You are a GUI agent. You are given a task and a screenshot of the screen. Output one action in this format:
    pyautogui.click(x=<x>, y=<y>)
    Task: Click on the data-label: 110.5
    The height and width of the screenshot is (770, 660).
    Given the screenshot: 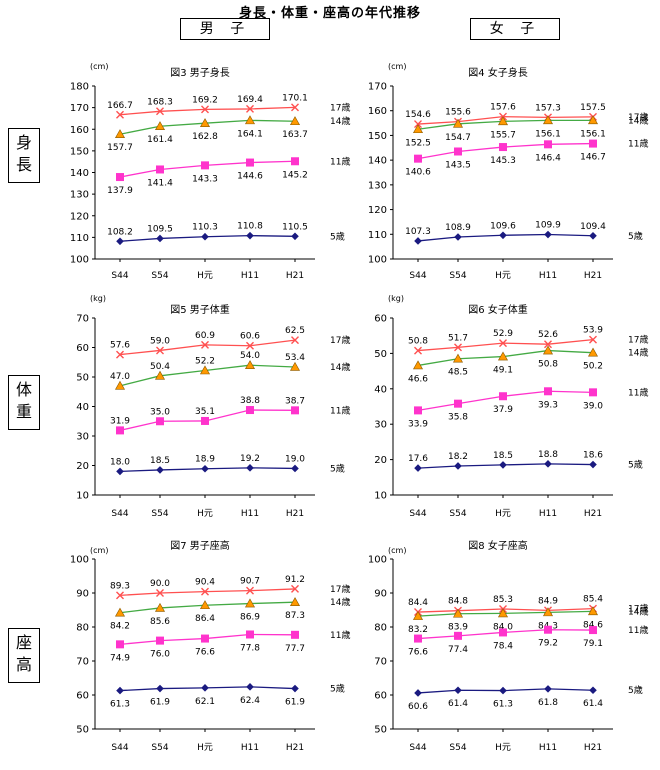 What is the action you would take?
    pyautogui.click(x=295, y=227)
    